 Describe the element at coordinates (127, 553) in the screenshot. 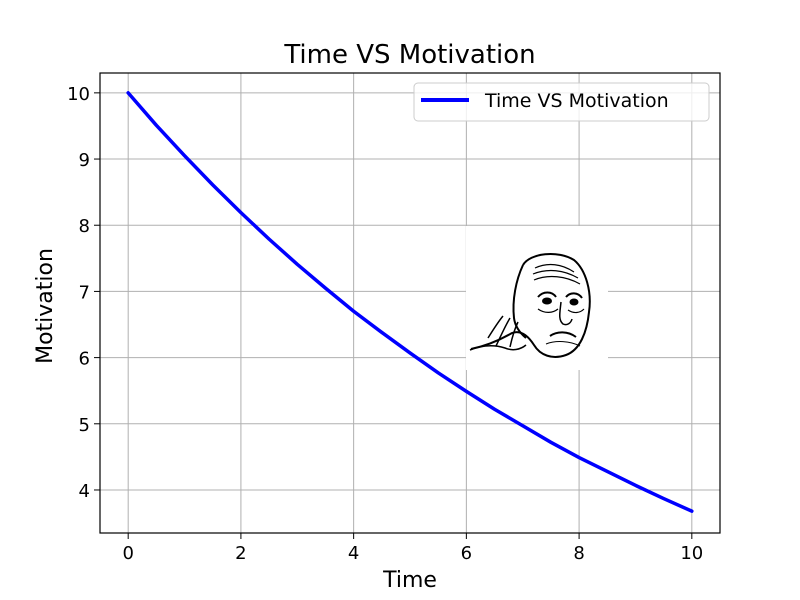

I see `x-tick-label: 0` at that location.